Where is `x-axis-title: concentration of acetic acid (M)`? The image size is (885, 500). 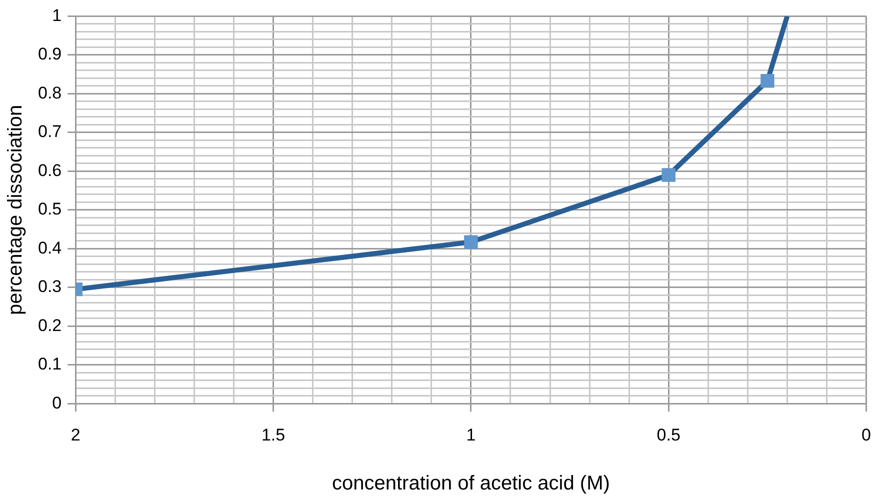 x-axis-title: concentration of acetic acid (M) is located at coordinates (471, 483).